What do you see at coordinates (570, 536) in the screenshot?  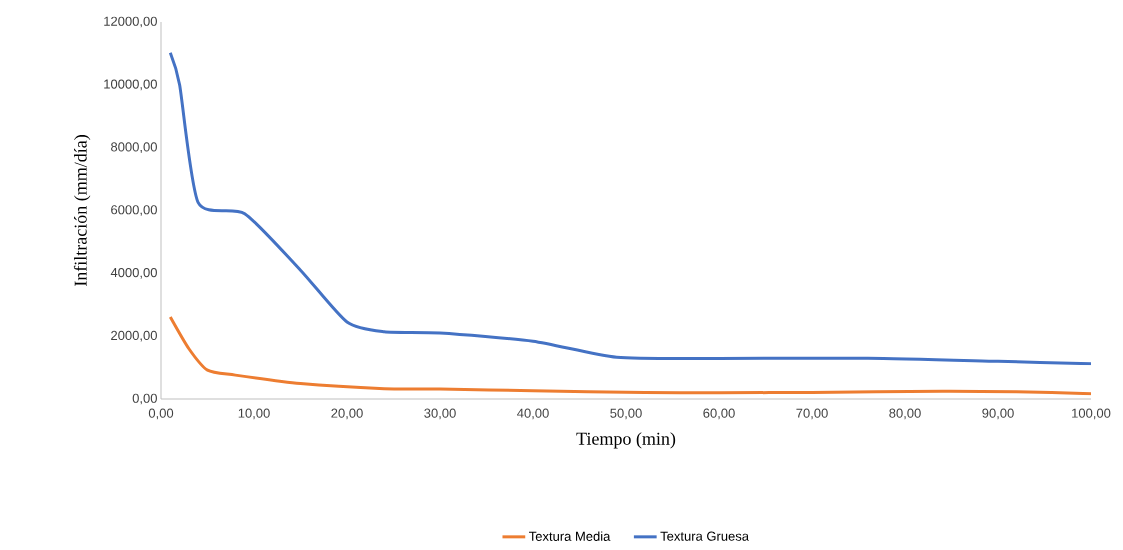 I see `legend-label: Textura Media` at bounding box center [570, 536].